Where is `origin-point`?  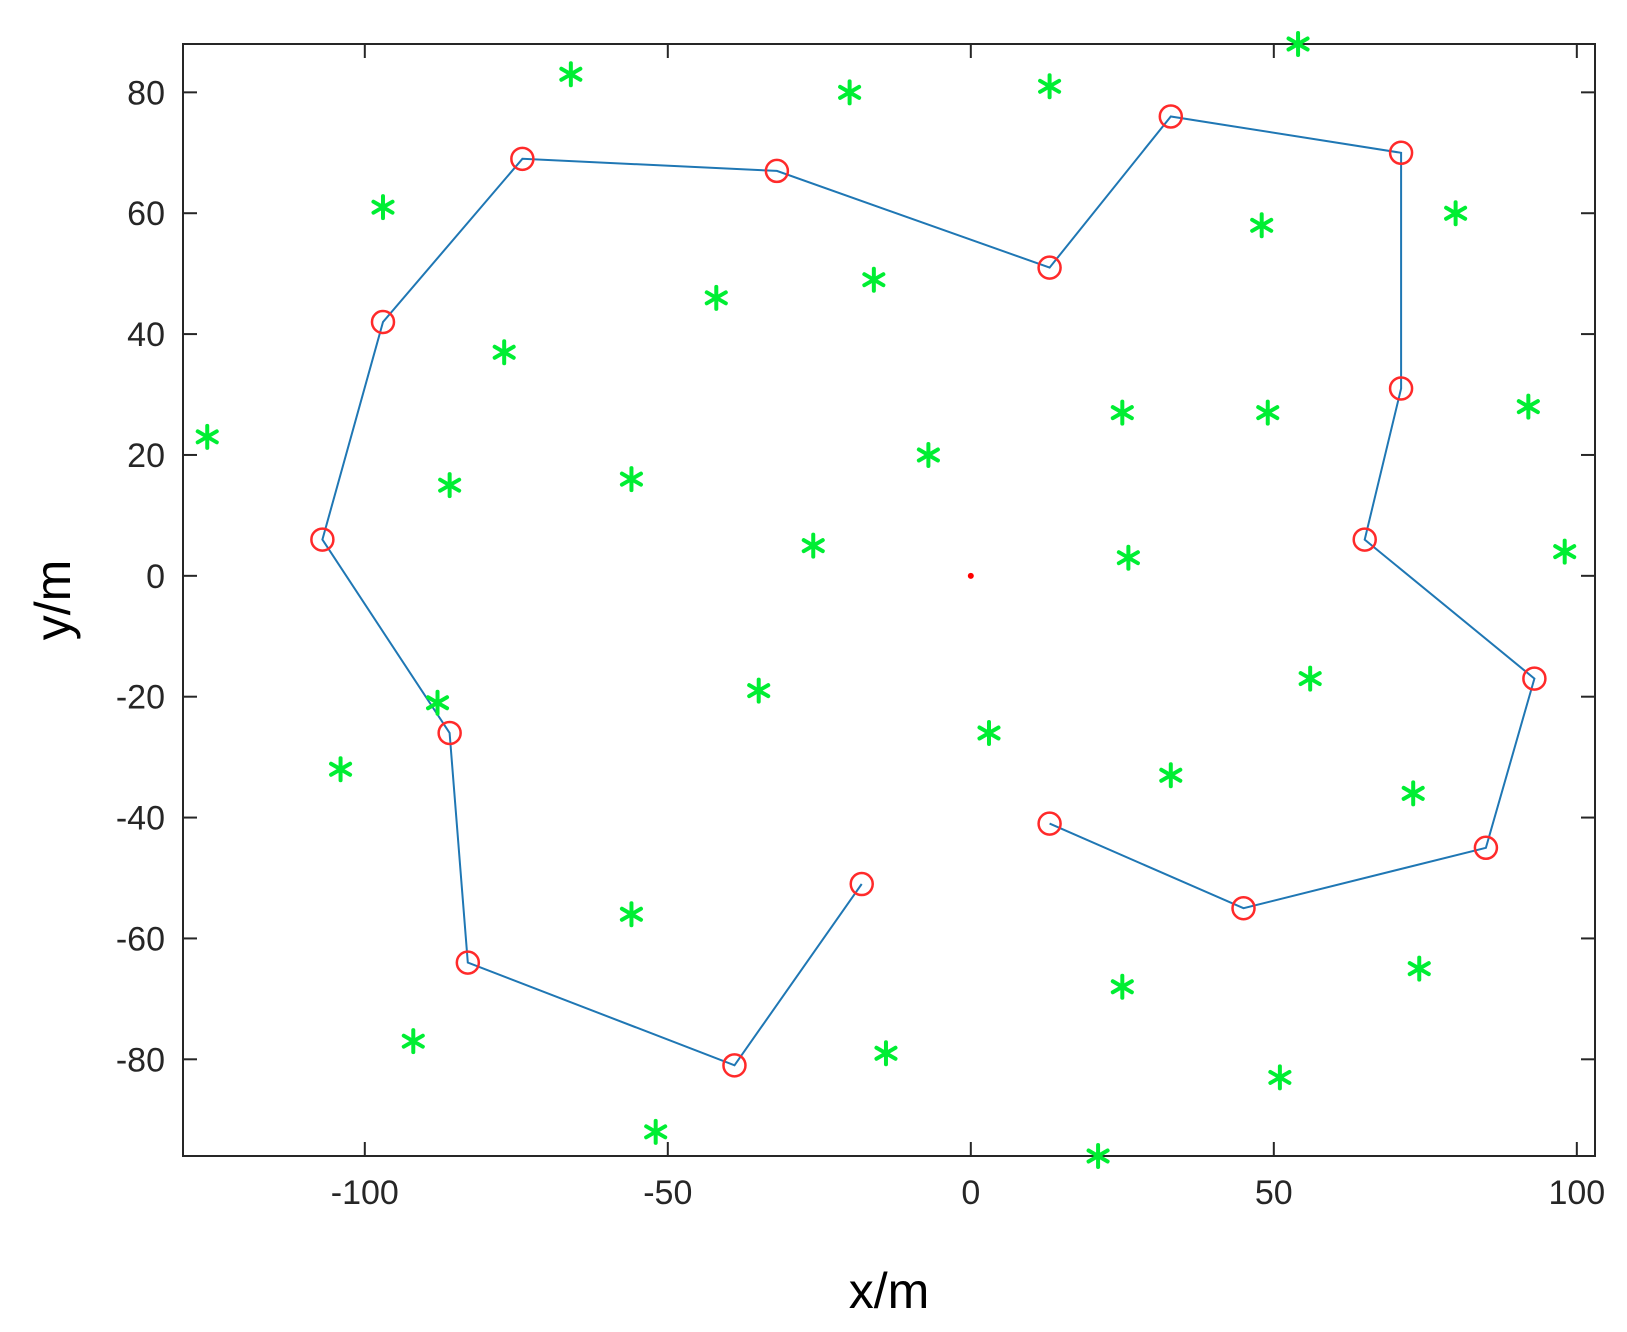
origin-point is located at coordinates (970, 575).